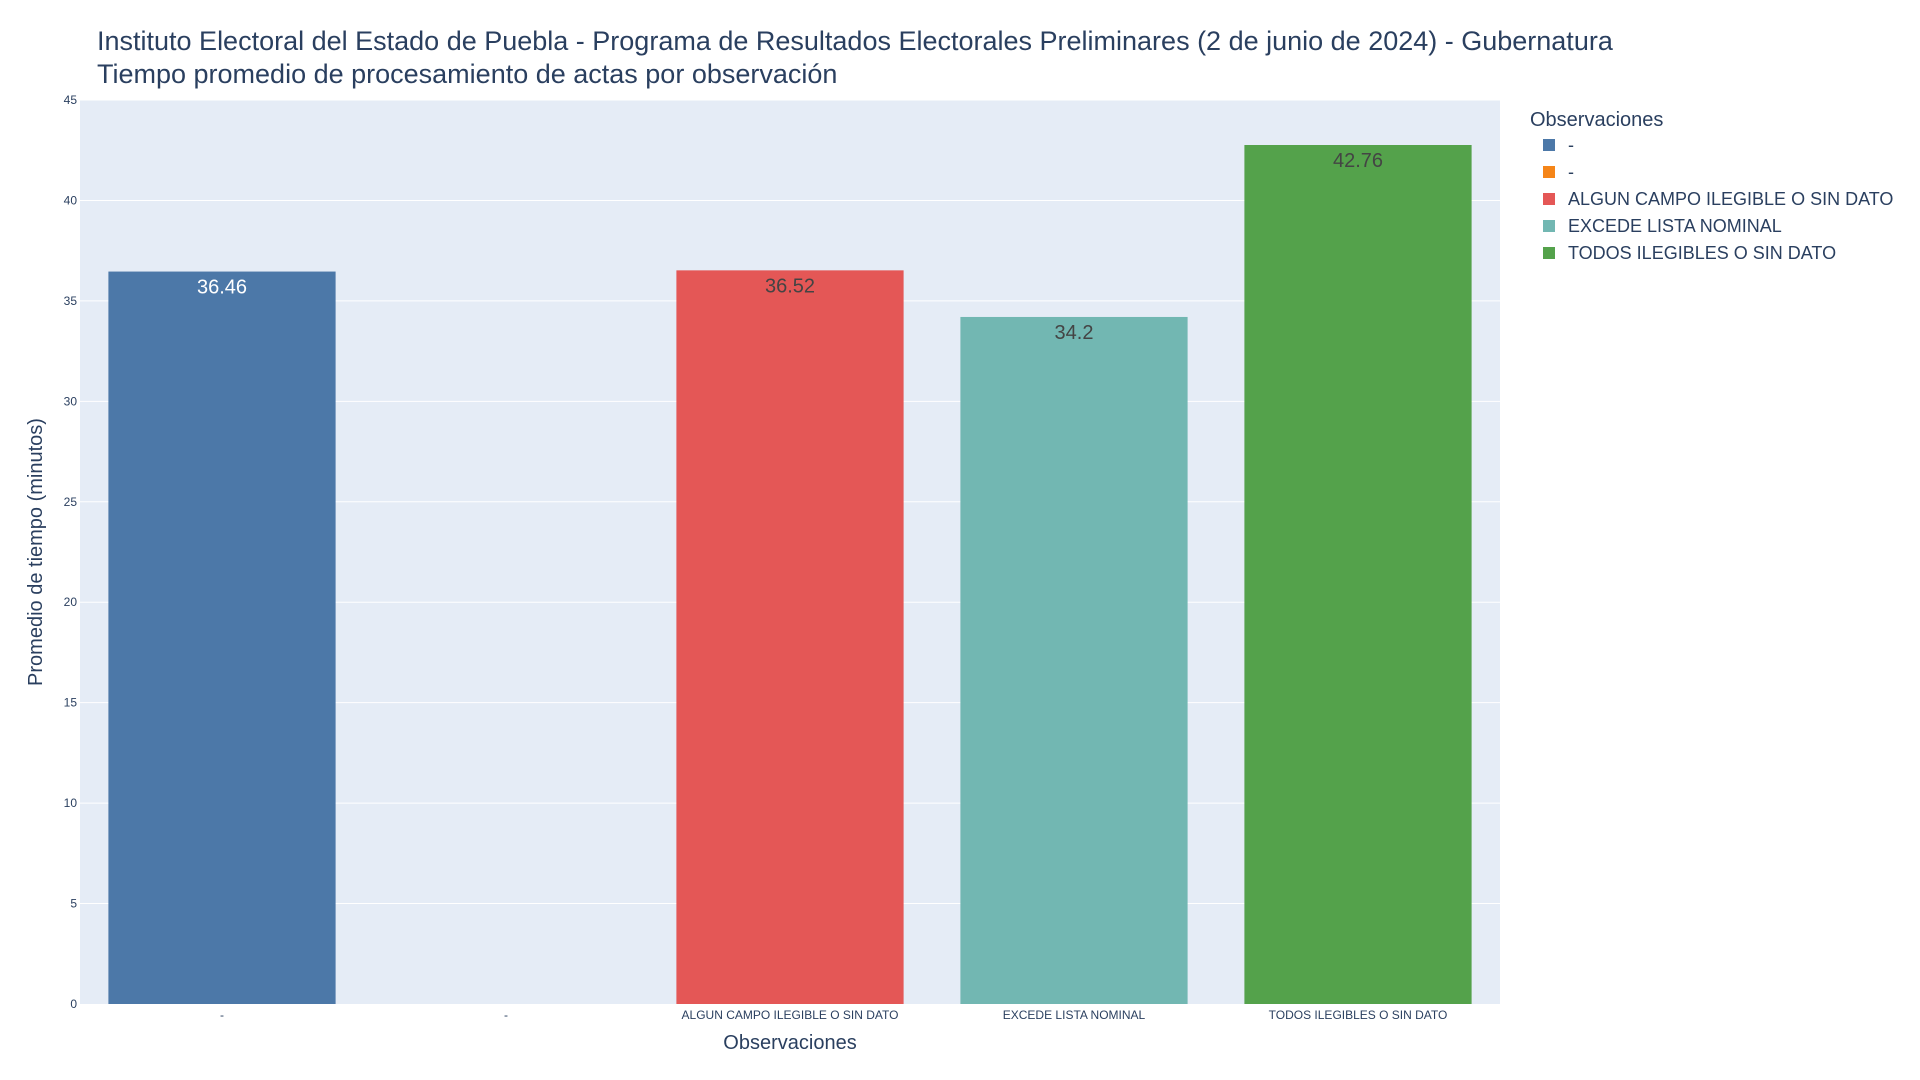 The width and height of the screenshot is (1920, 1080). What do you see at coordinates (1358, 1015) in the screenshot?
I see `x-tick-label: TODOS ILEGIBLES O SIN DATO` at bounding box center [1358, 1015].